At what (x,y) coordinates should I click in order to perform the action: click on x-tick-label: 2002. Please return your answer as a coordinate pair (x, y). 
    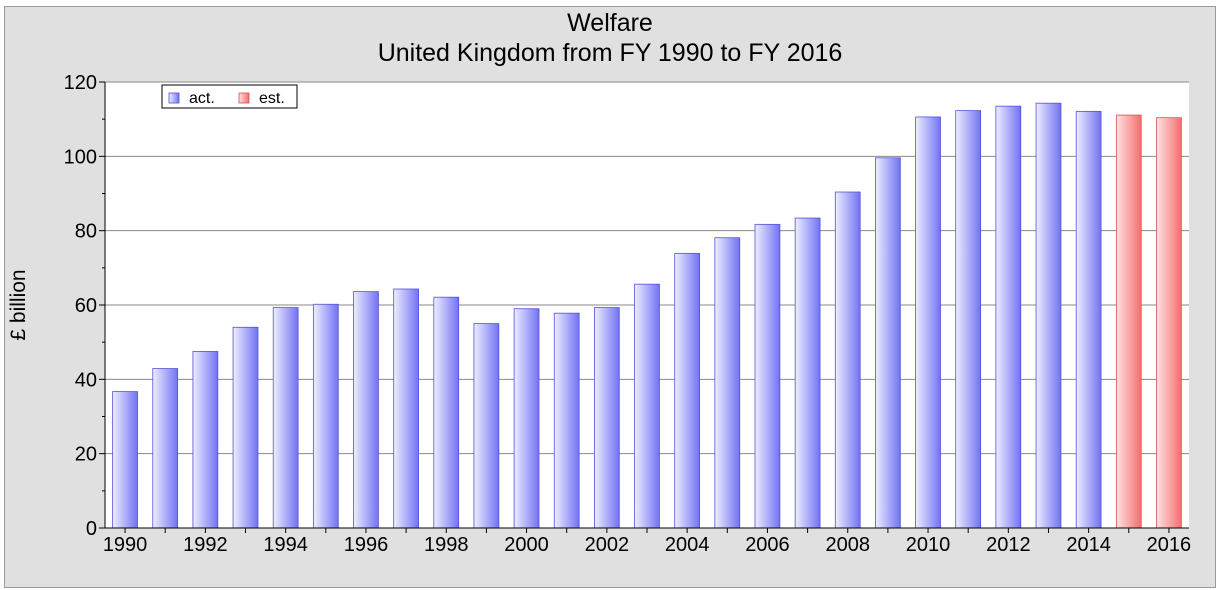
    Looking at the image, I should click on (607, 545).